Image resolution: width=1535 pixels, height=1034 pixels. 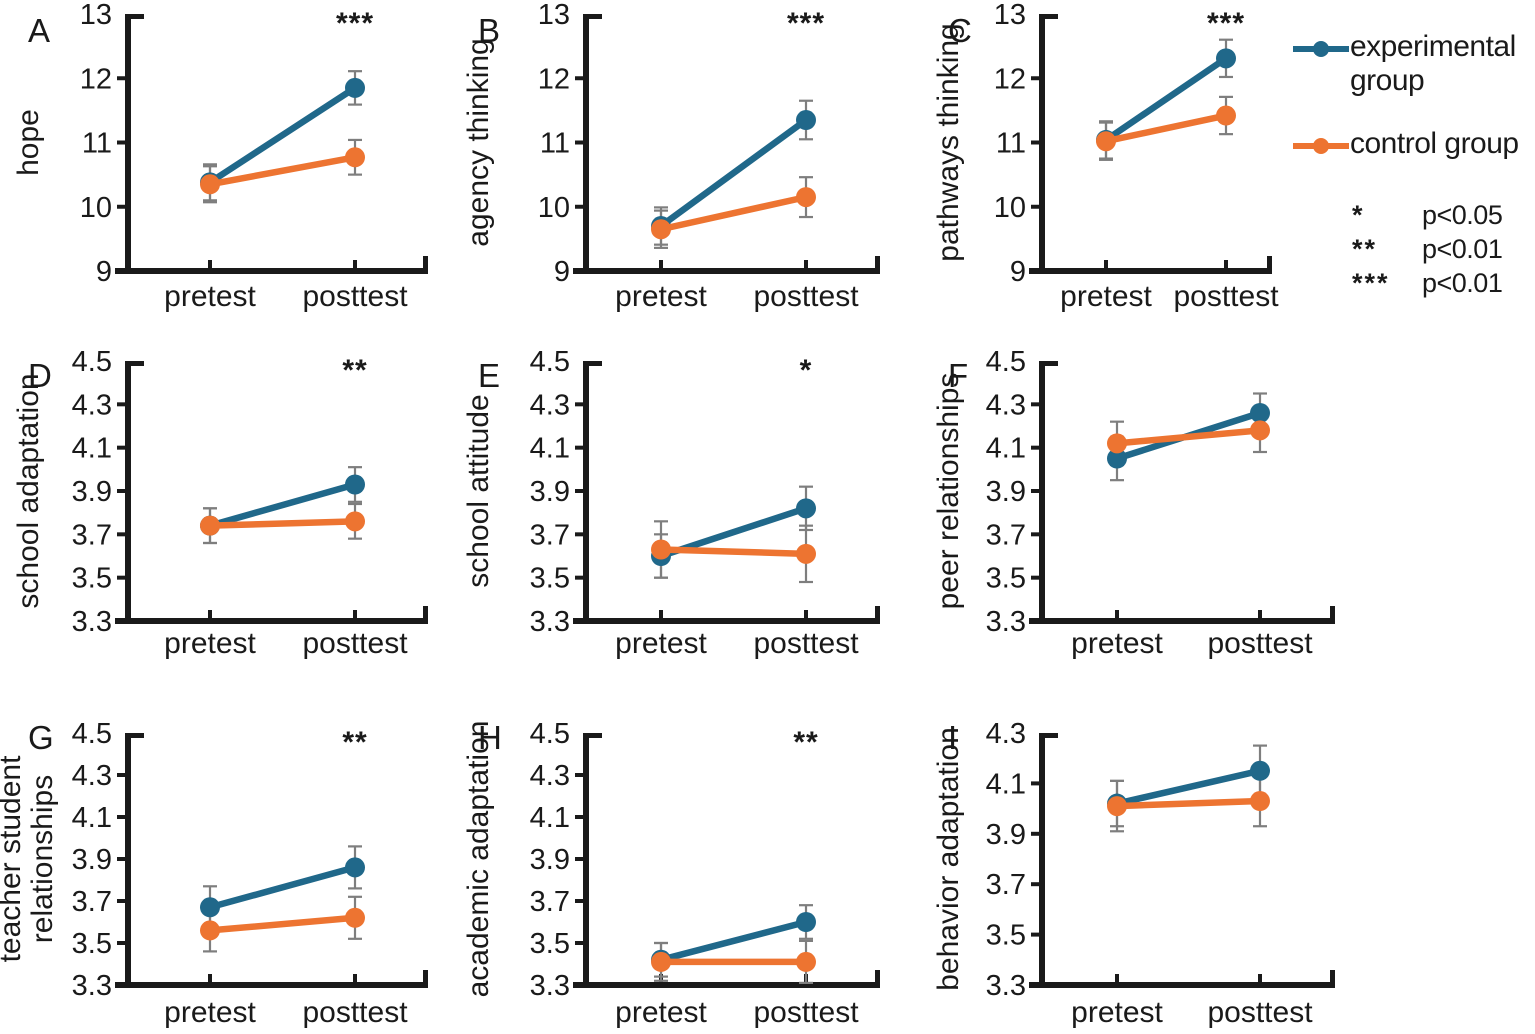 I want to click on panel-letter: D, so click(x=40, y=375).